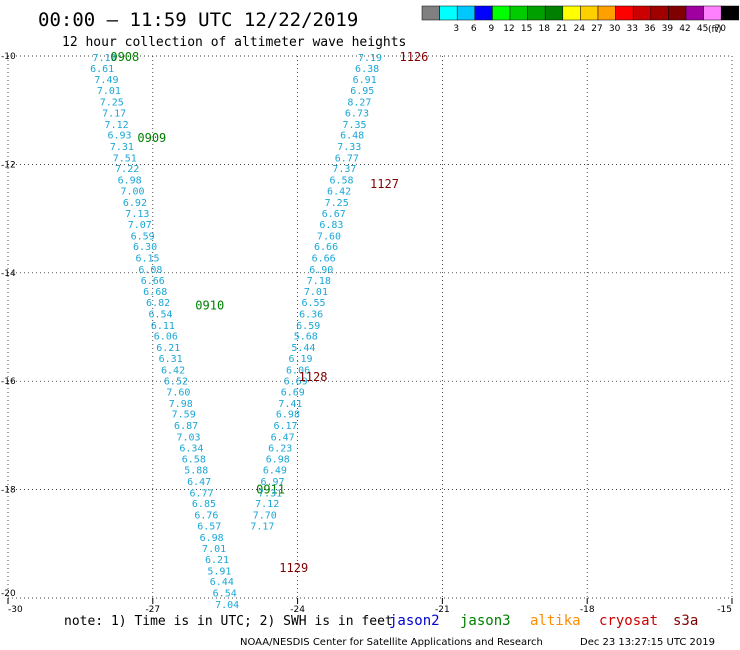 Image resolution: width=740 pixels, height=650 pixels. Describe the element at coordinates (349, 147) in the screenshot. I see `wave-height-label: 7.33` at that location.